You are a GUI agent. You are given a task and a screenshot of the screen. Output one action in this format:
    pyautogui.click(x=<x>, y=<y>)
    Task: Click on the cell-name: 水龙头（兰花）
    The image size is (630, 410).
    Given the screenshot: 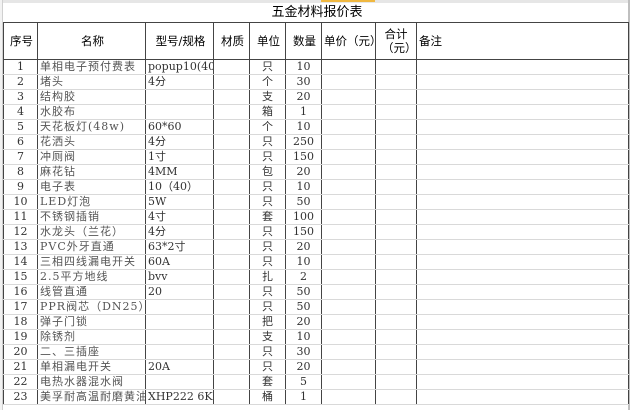 What is the action you would take?
    pyautogui.click(x=91, y=232)
    